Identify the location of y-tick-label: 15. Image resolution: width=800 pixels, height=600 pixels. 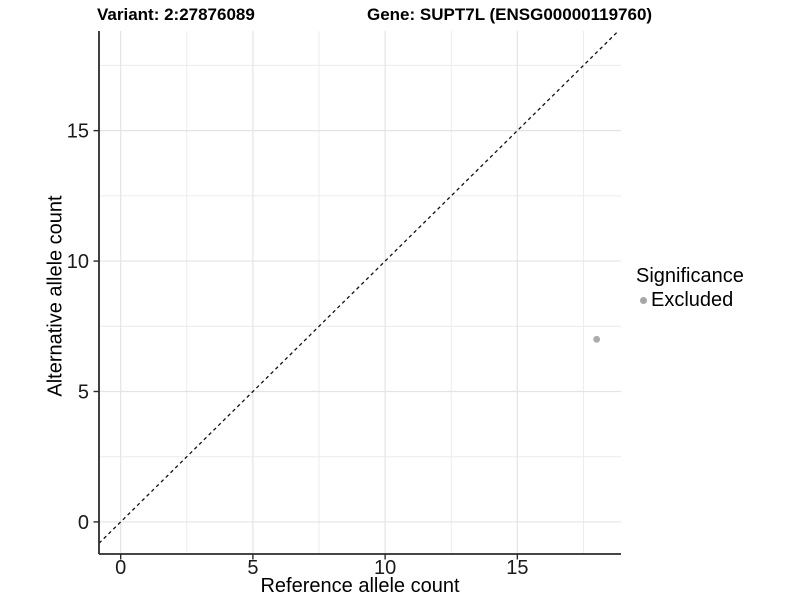
(78, 132).